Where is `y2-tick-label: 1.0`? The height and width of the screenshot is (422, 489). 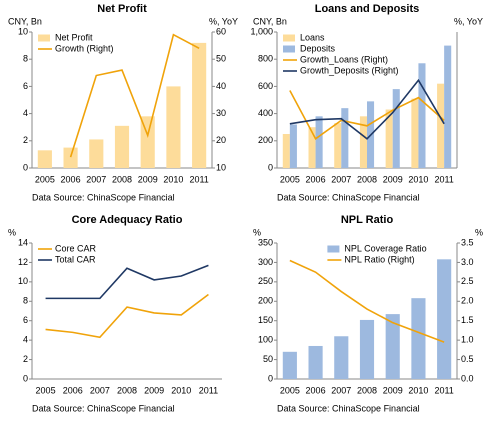
y2-tick-label: 1.0 is located at coordinates (467, 340).